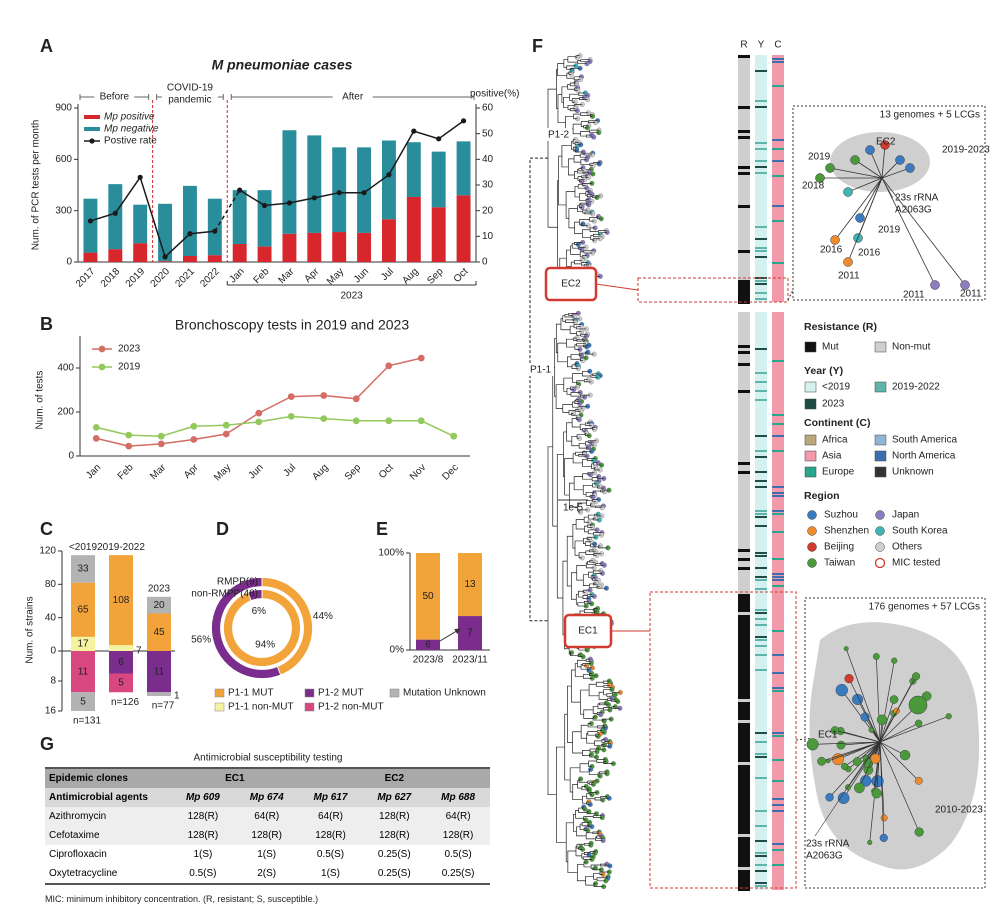 This screenshot has width=999, height=915. I want to click on clade-bg, so click(541, 369).